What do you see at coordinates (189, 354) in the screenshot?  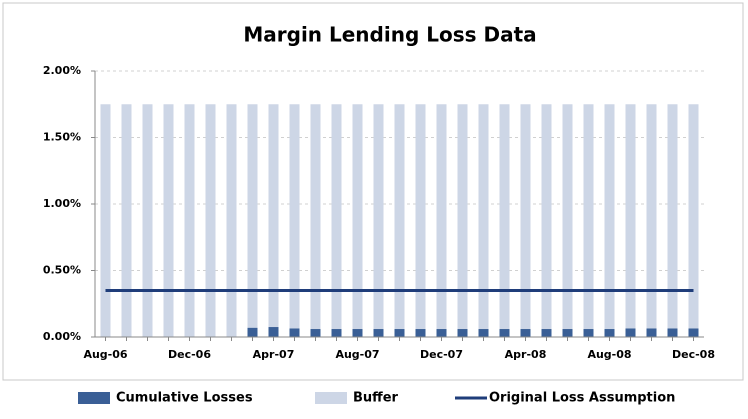 I see `x-tick-label: Dec-06` at bounding box center [189, 354].